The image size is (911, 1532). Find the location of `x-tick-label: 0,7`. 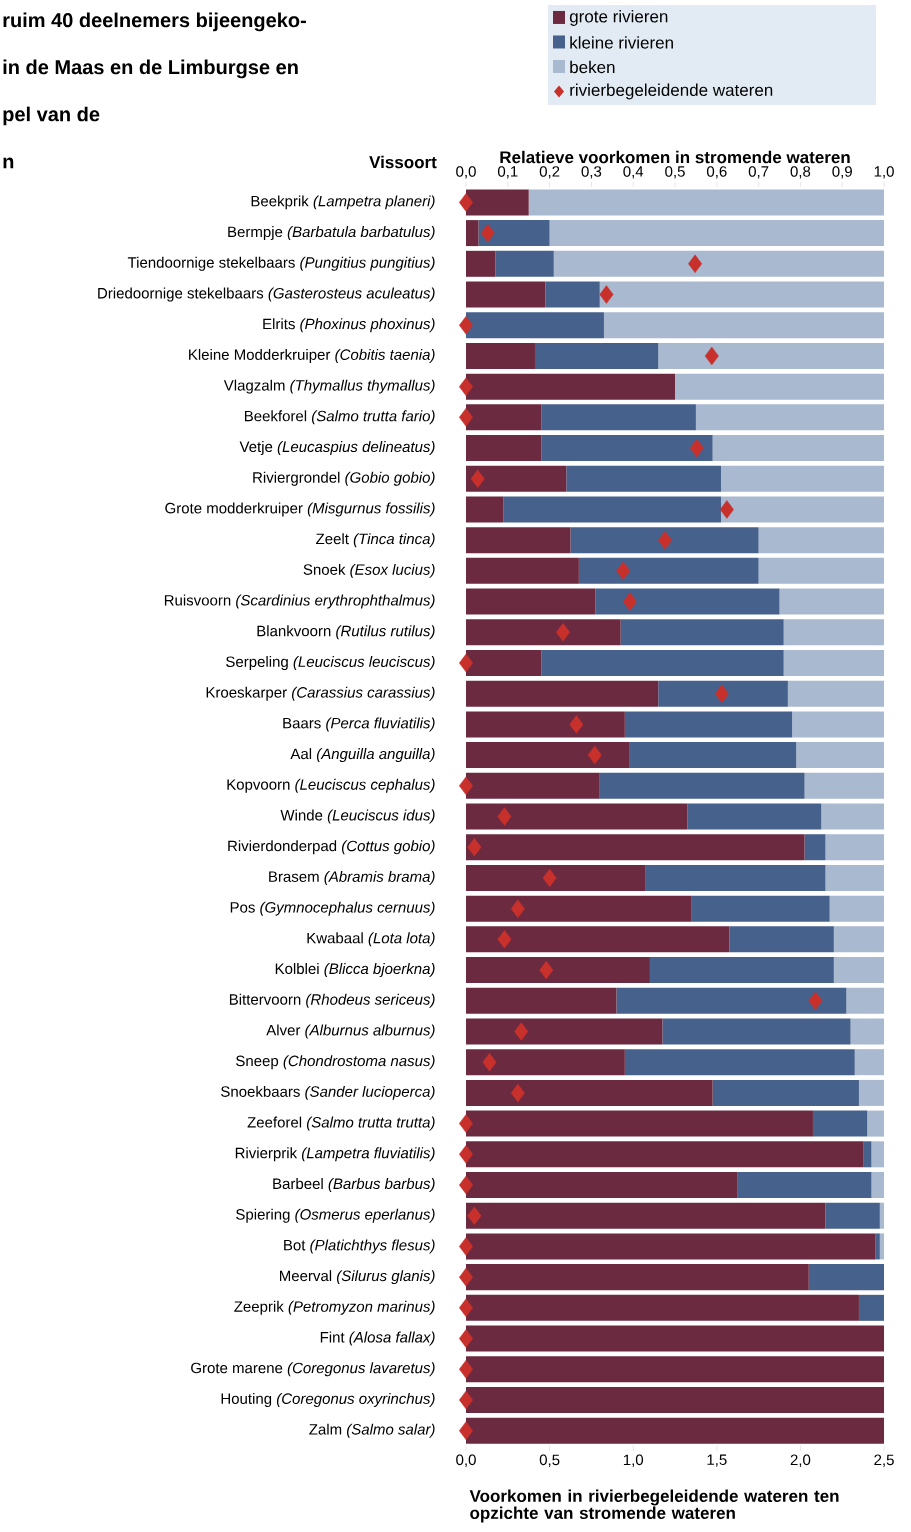

x-tick-label: 0,7 is located at coordinates (758, 172).